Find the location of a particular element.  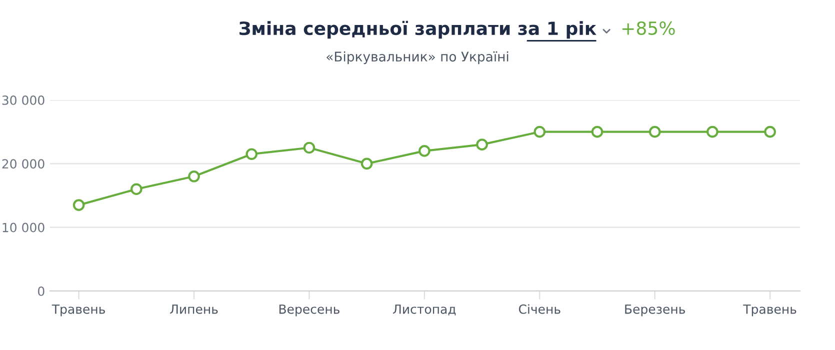

x-tick-label: Листопад is located at coordinates (424, 310).